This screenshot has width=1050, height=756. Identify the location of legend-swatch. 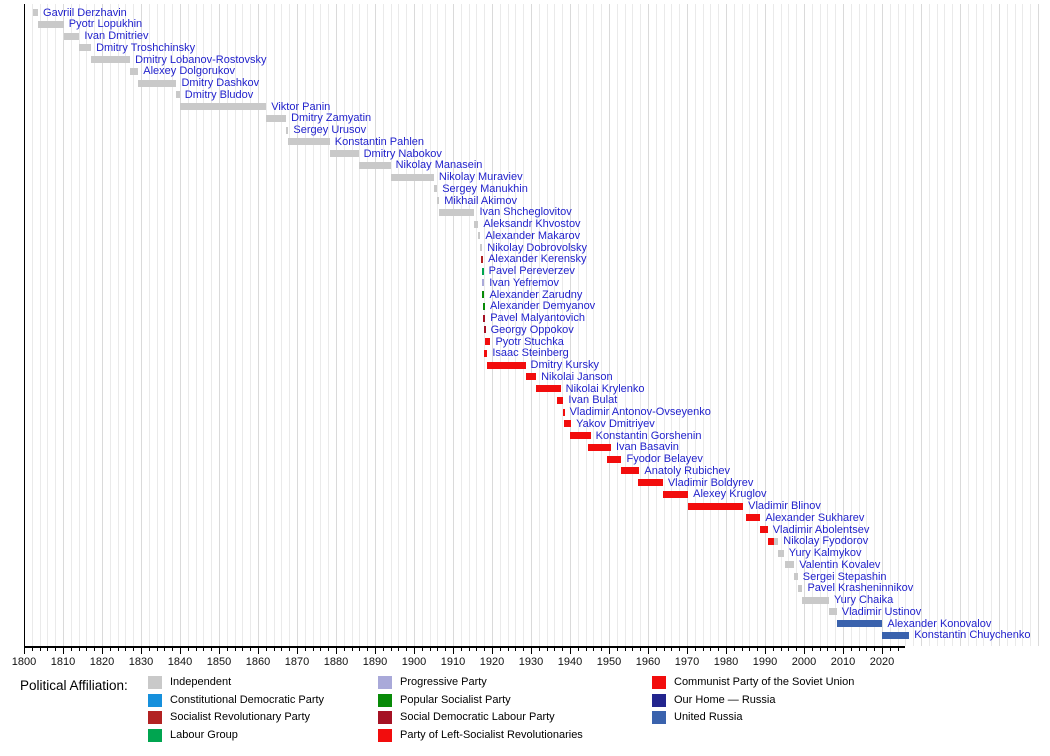
(385, 682).